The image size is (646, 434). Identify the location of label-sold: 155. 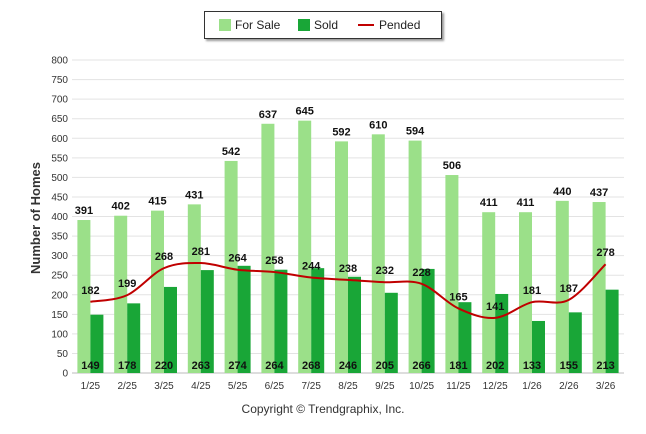
(569, 366).